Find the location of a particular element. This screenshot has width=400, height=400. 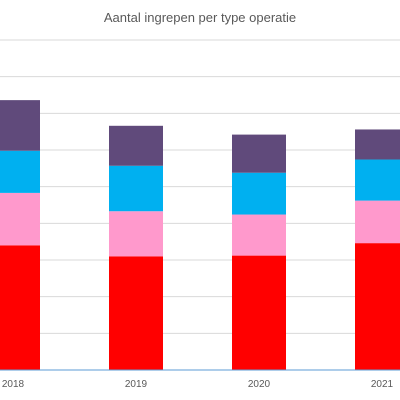

x-tick-label-2021: 2021 is located at coordinates (382, 384).